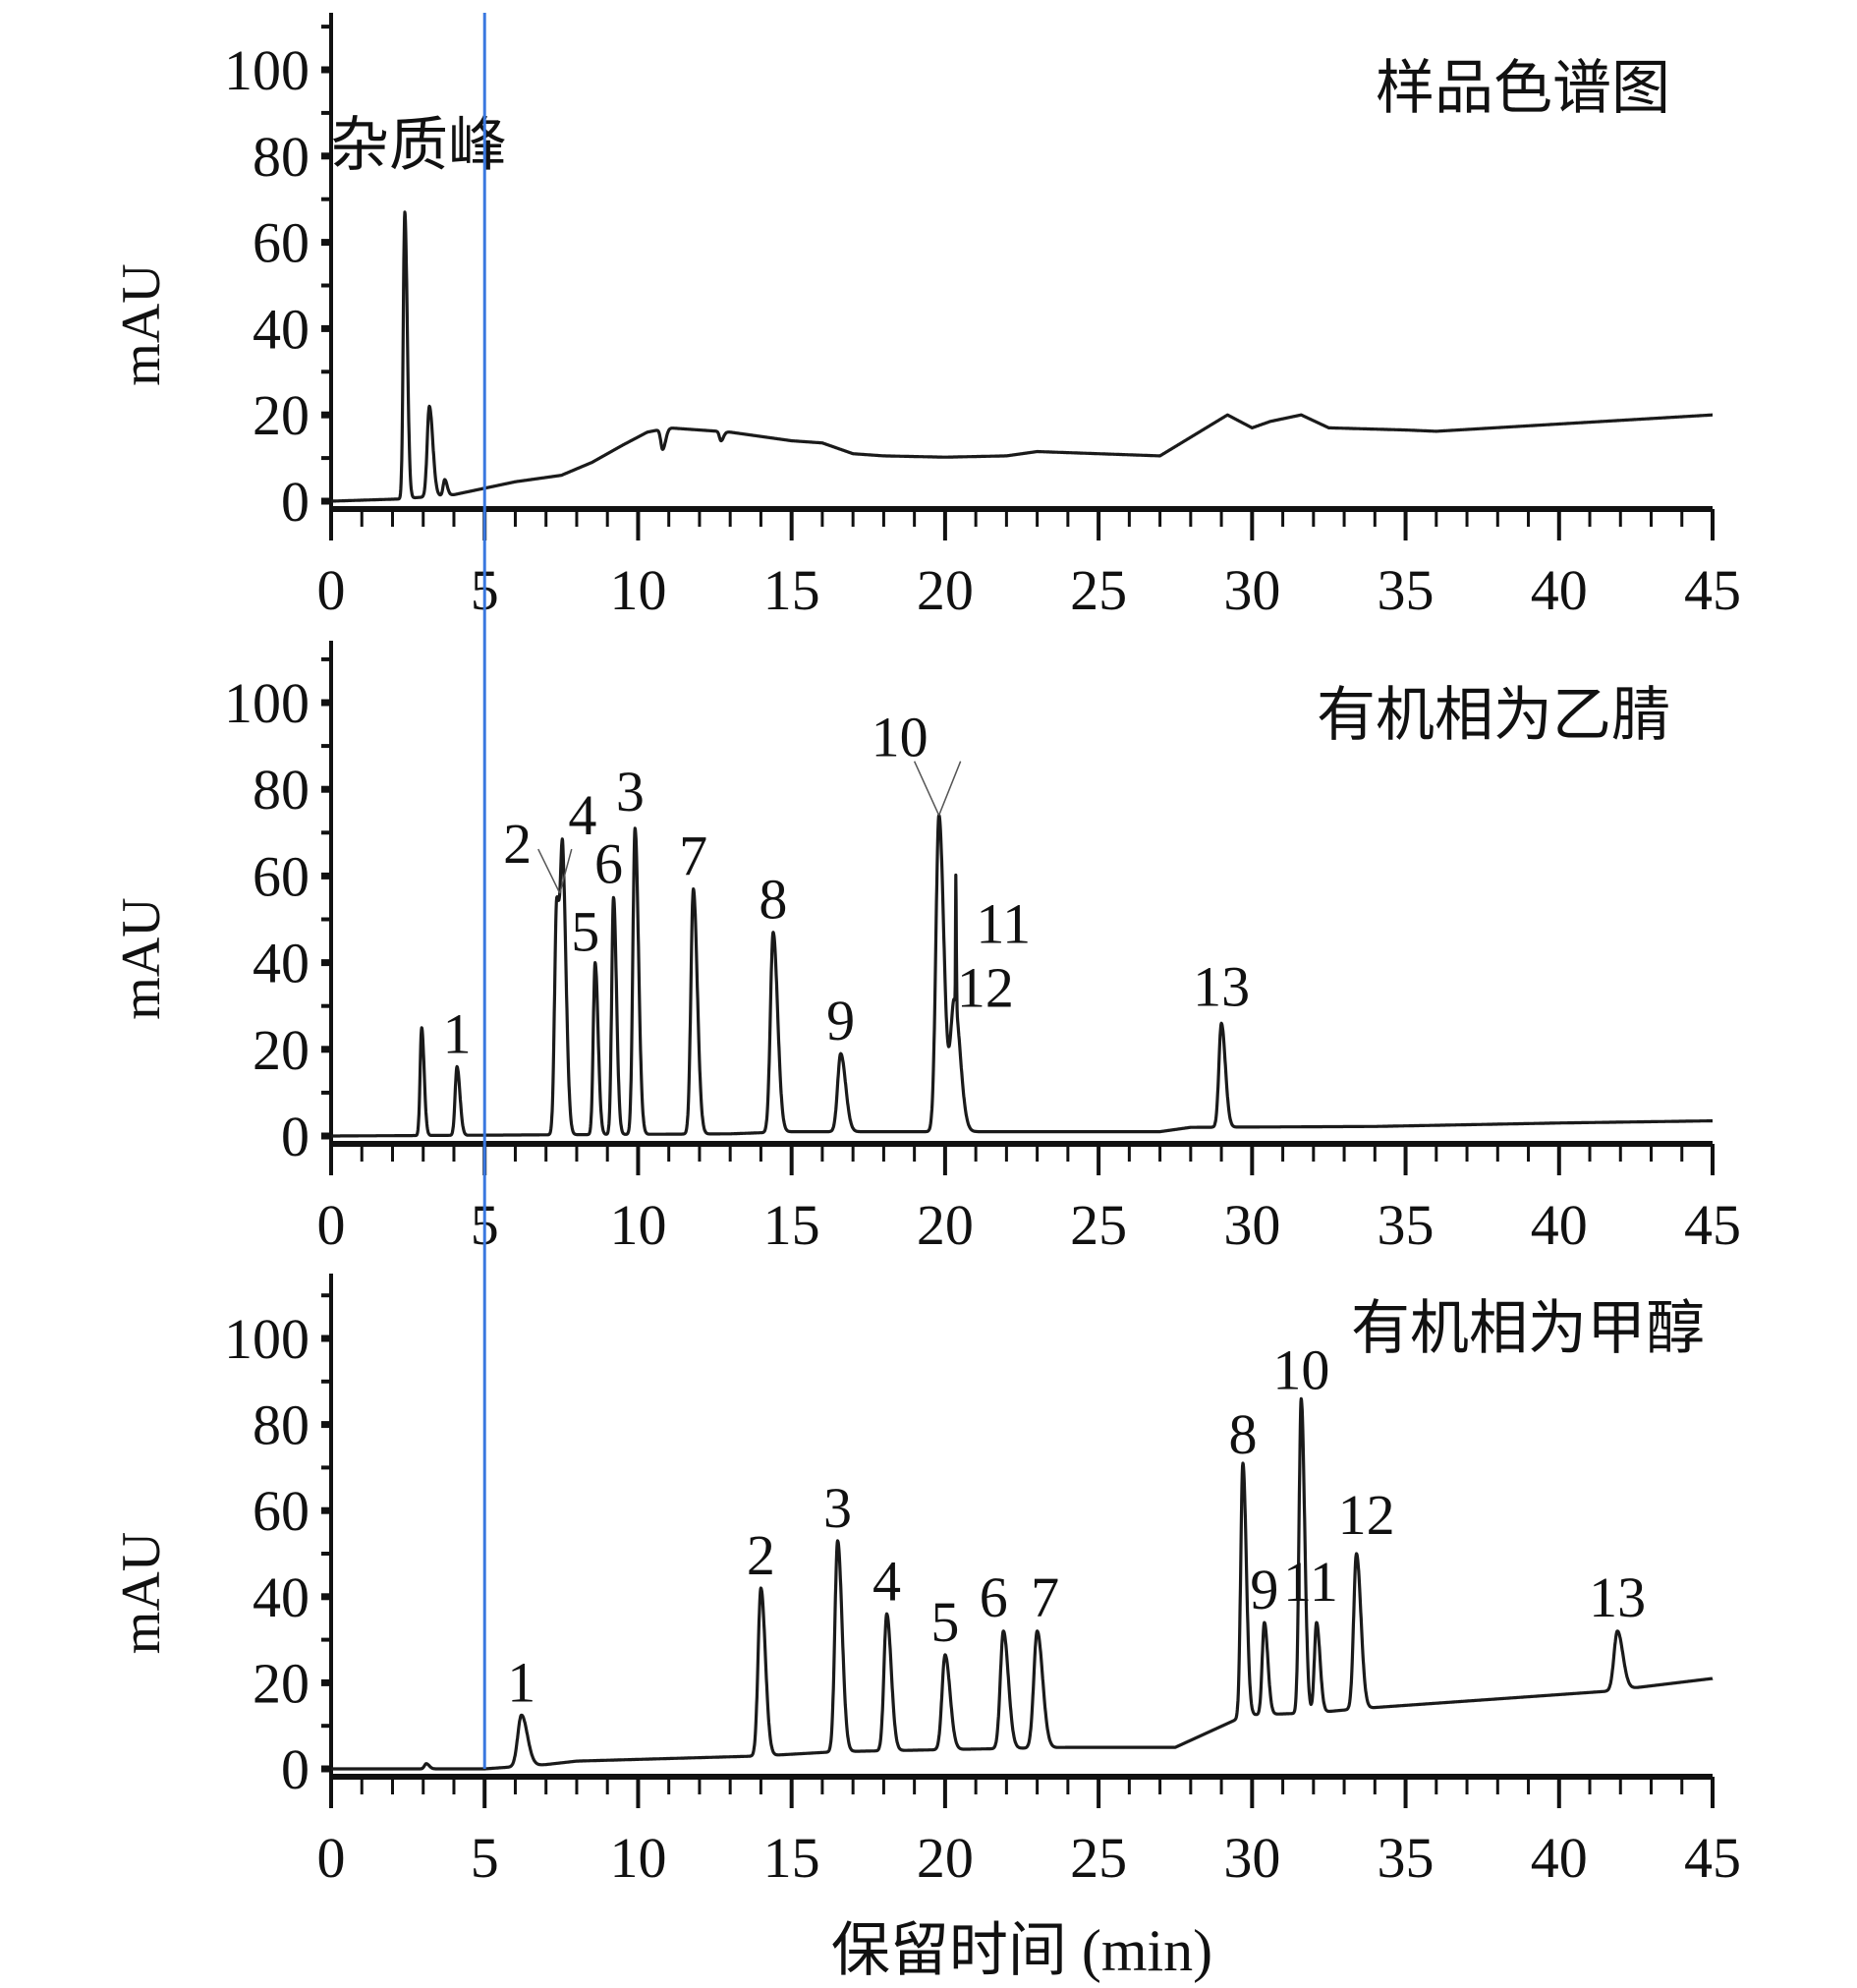 The image size is (1857, 1988). What do you see at coordinates (1021, 1950) in the screenshot?
I see `x-axis-title: 保留时间 (min)` at bounding box center [1021, 1950].